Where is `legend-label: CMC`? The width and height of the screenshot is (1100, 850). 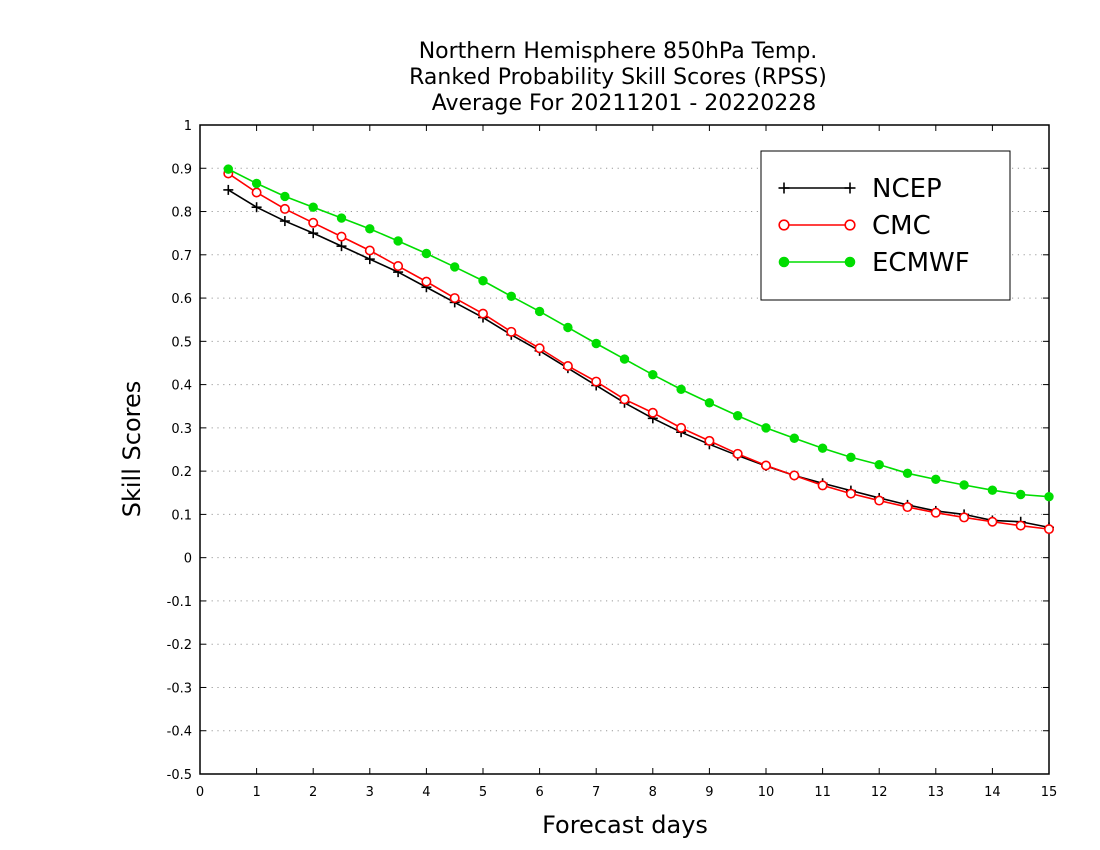 legend-label: CMC is located at coordinates (901, 226).